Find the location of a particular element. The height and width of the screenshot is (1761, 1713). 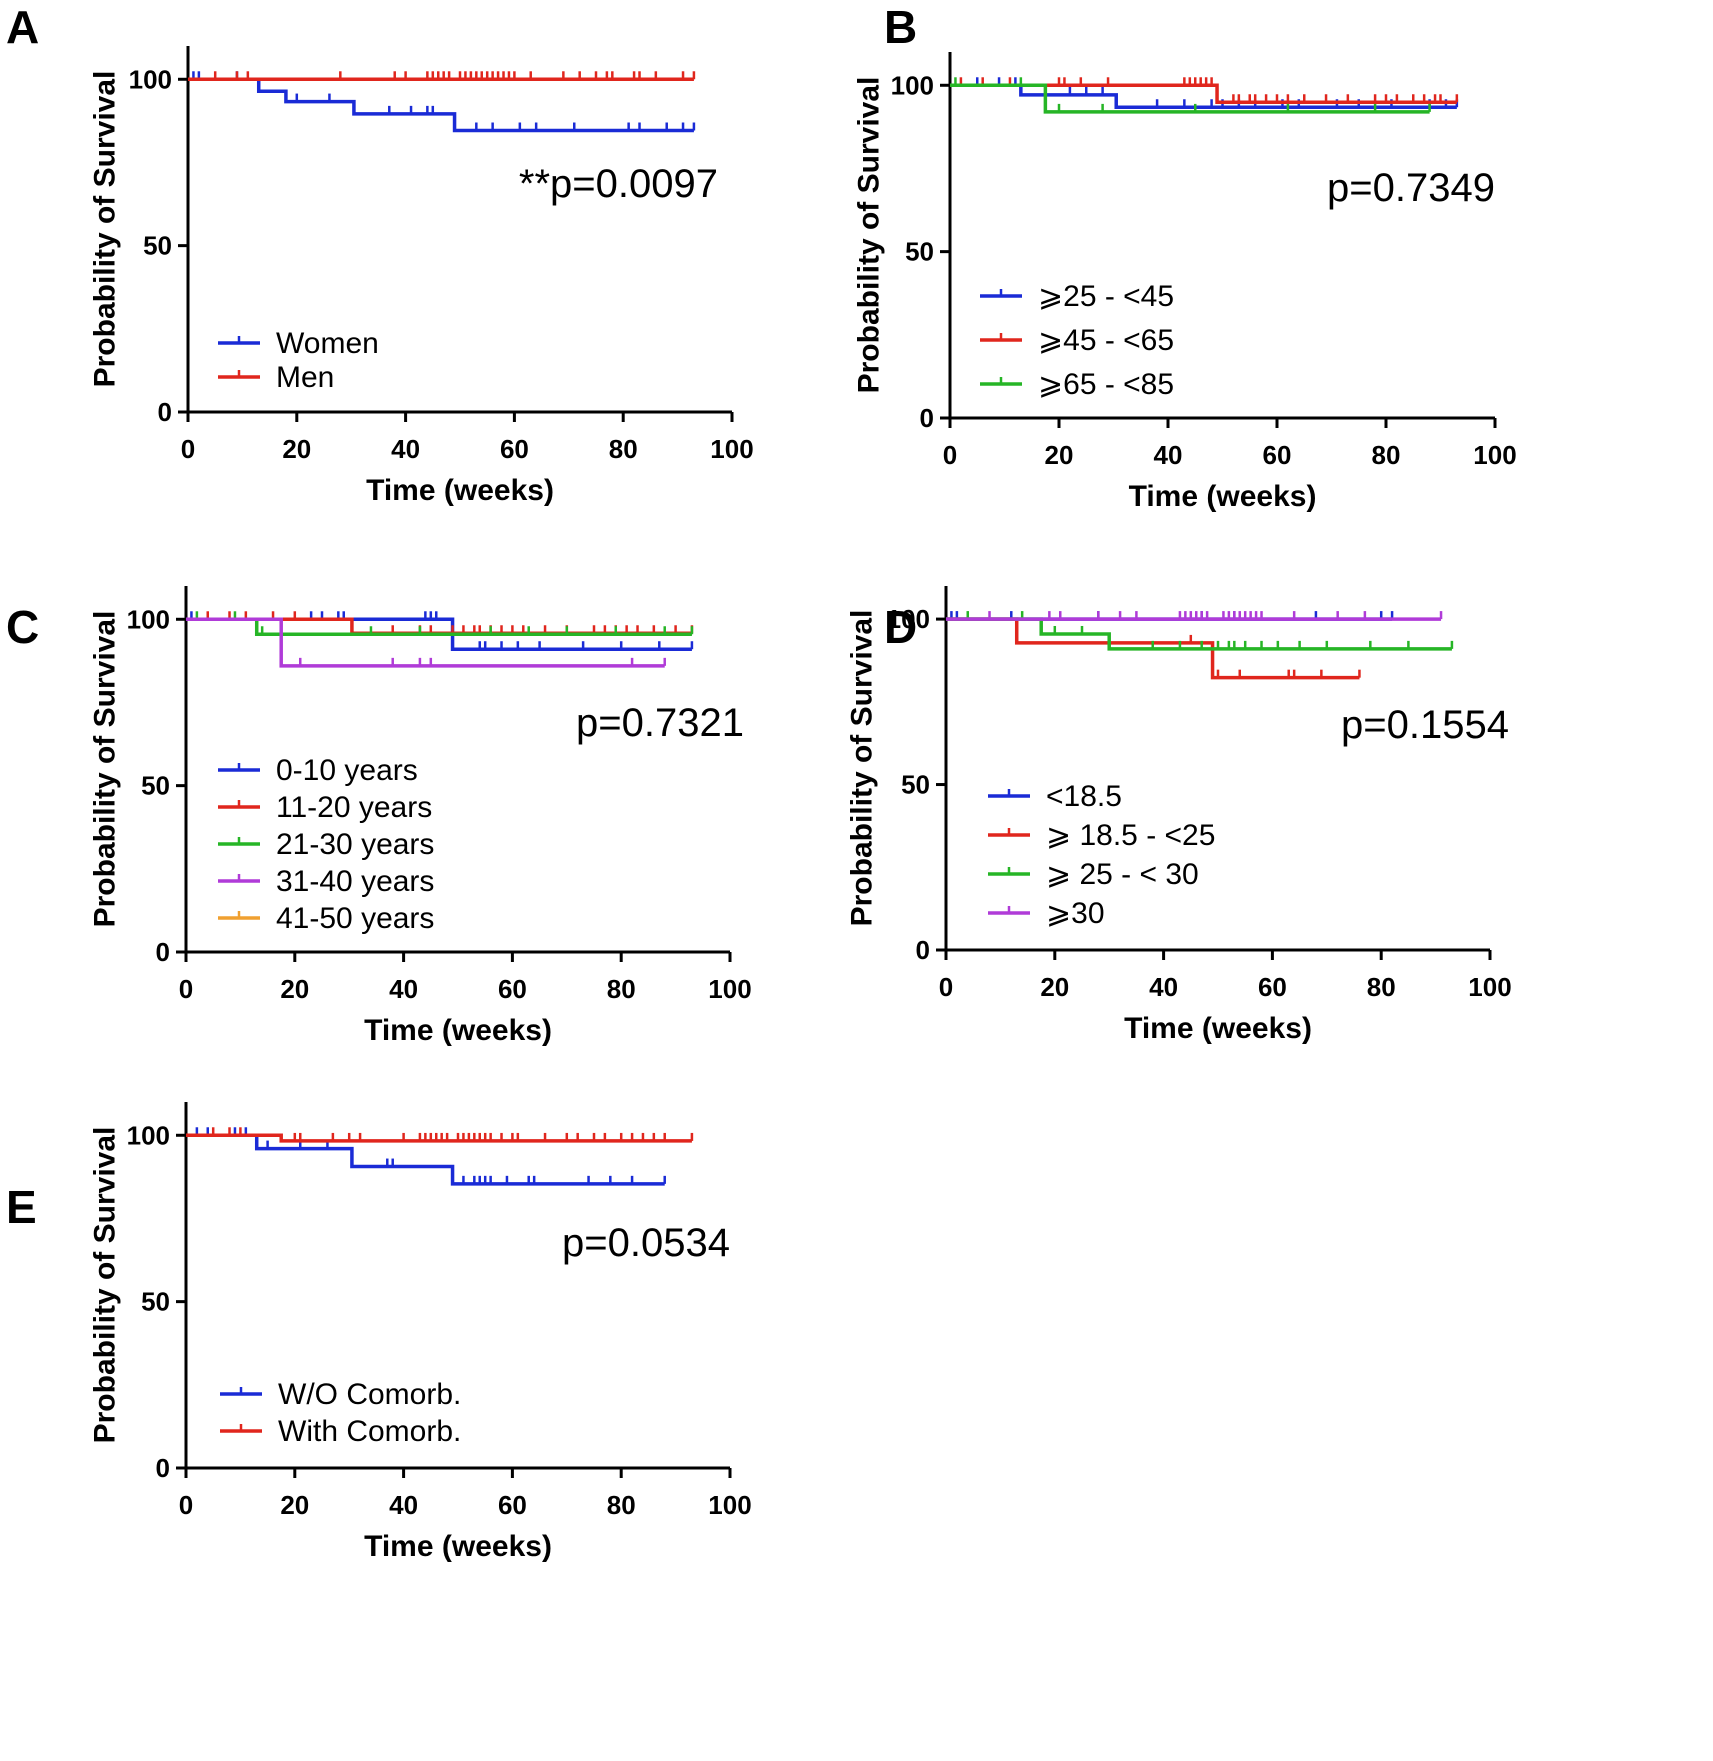

panel-letter: D is located at coordinates (901, 627).